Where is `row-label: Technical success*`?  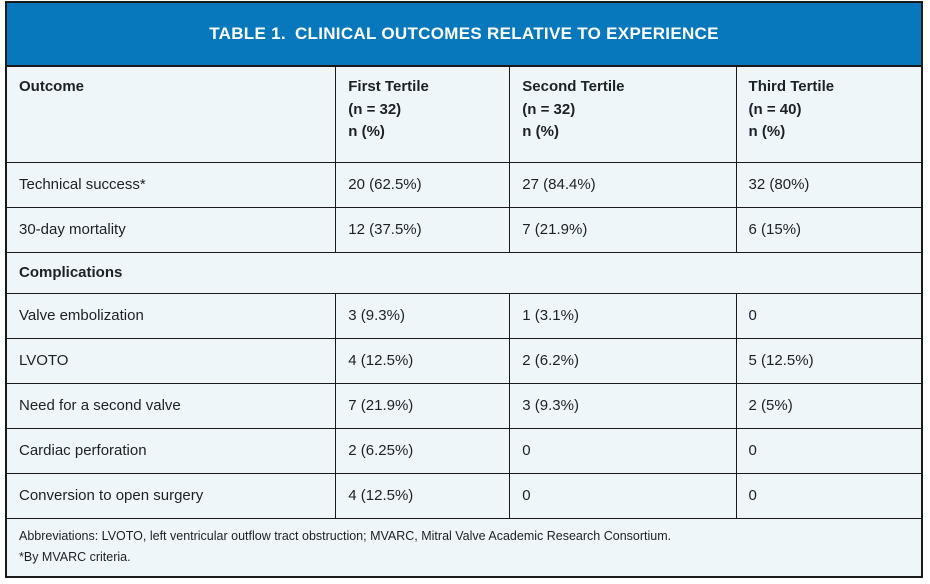 row-label: Technical success* is located at coordinates (171, 184).